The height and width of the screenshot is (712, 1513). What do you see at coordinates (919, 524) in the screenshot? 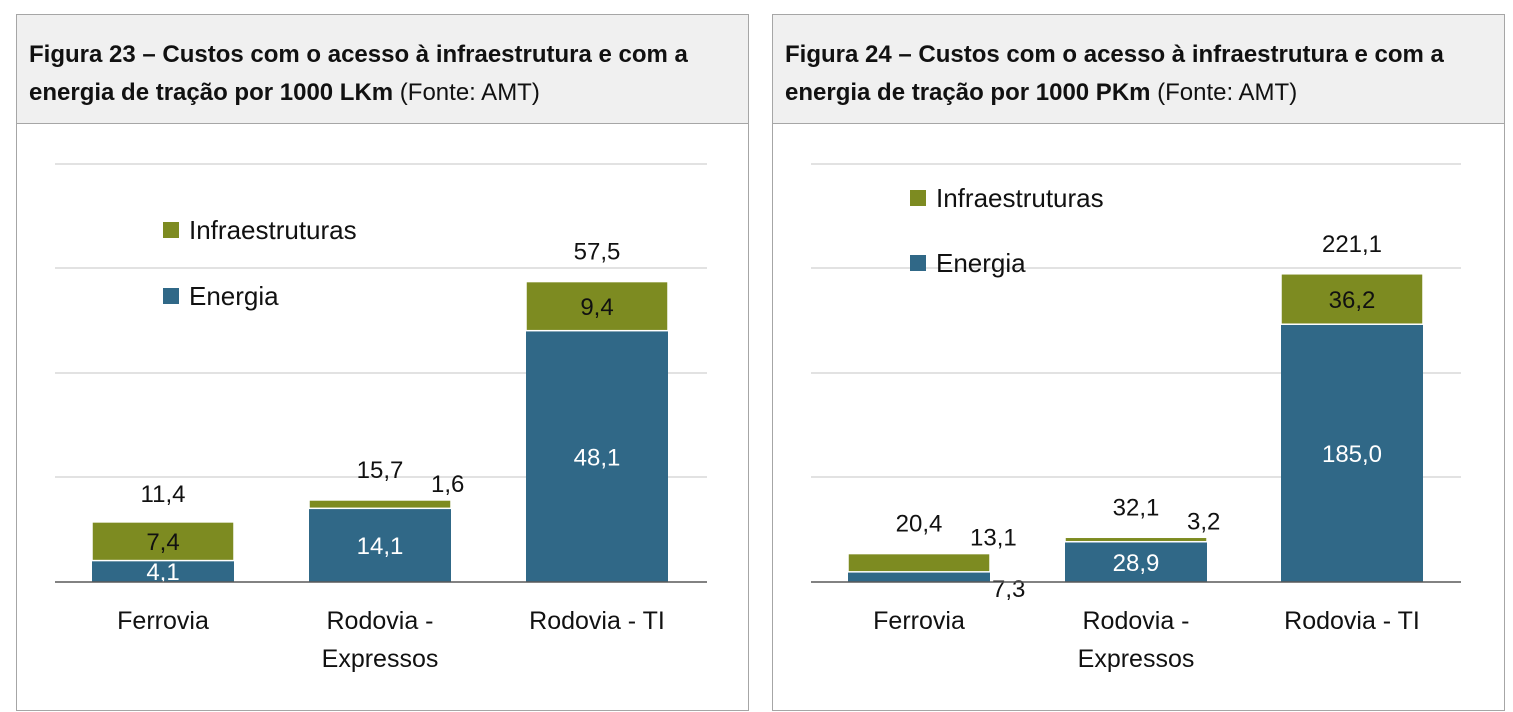
I see `data-label-total: 20,4` at bounding box center [919, 524].